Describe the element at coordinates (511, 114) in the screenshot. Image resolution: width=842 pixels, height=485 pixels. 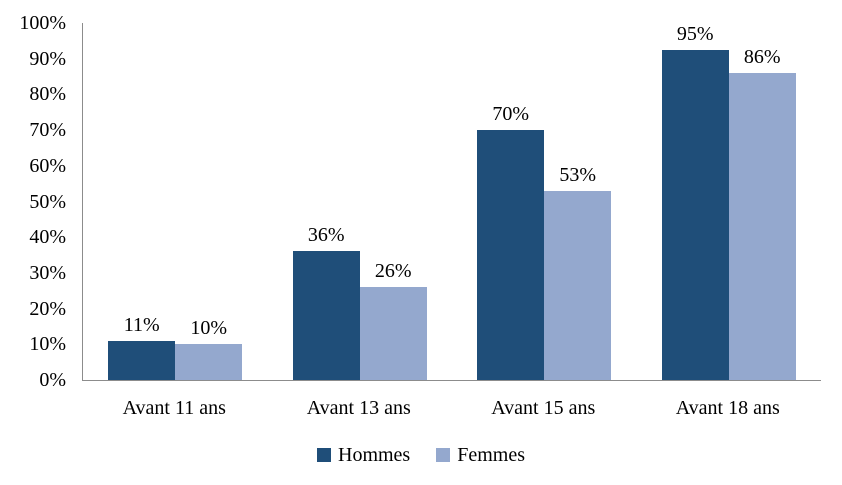
I see `bar-value-label: 70%` at that location.